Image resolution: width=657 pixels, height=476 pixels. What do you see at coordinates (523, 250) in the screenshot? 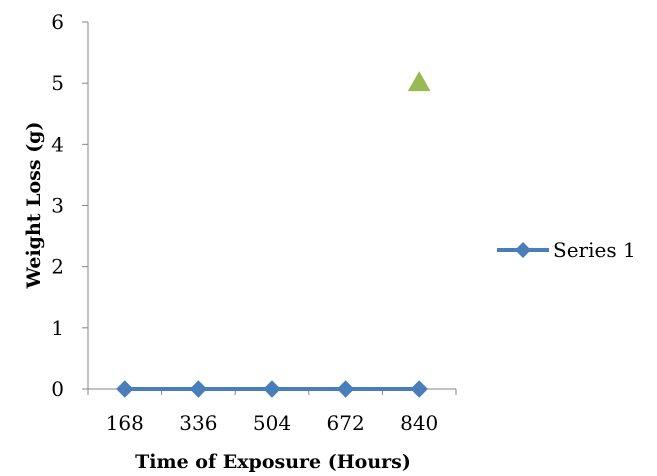
I see `legend-marker` at bounding box center [523, 250].